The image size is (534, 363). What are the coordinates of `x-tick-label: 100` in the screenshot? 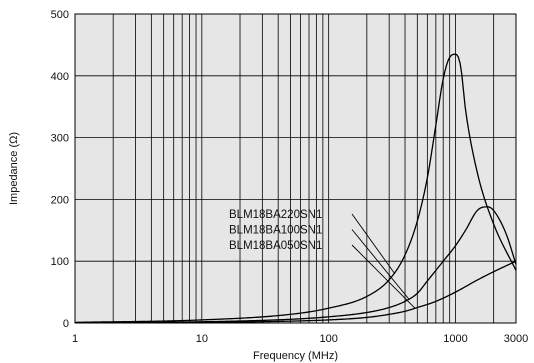 It's located at (328, 339).